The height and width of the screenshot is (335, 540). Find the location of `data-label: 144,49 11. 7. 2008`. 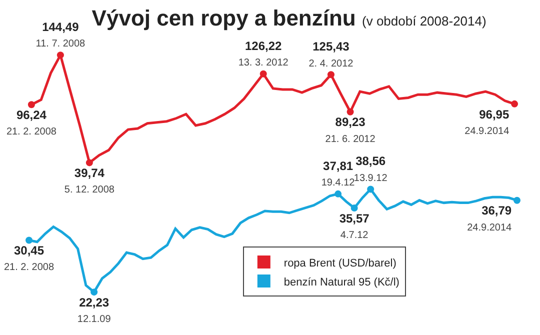

data-label: 144,49 11. 7. 2008 is located at coordinates (61, 35).